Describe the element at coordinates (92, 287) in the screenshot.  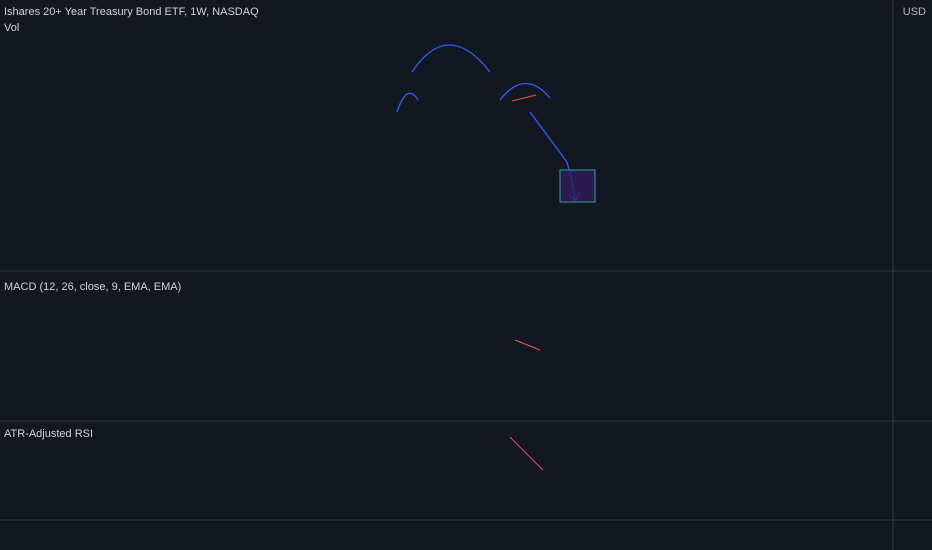
I see `macd-title: MACD (12, 26, close, 9, EMA, EMA)` at that location.